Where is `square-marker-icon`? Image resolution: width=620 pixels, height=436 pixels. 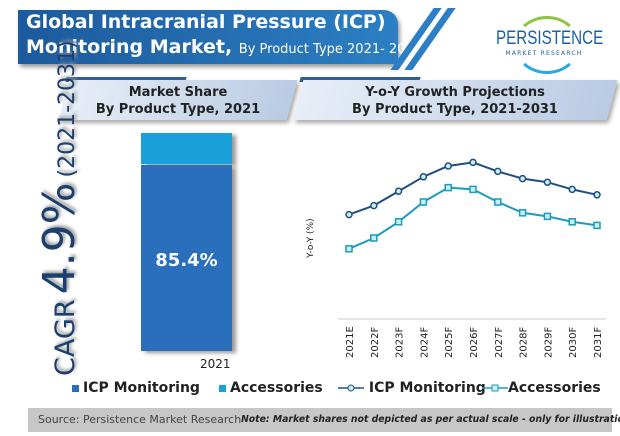
square-marker-icon is located at coordinates (495, 388).